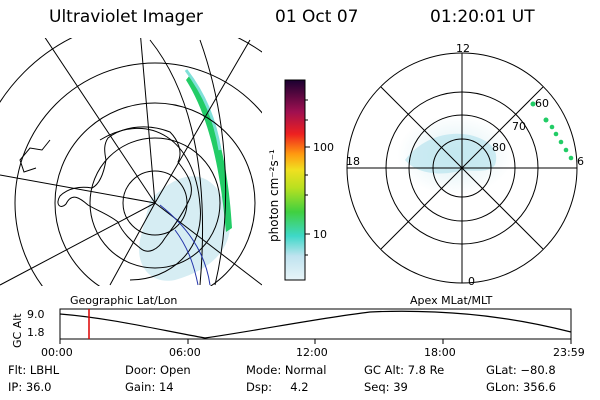 The height and width of the screenshot is (400, 600). I want to click on status-seq: Seq: 39, so click(386, 387).